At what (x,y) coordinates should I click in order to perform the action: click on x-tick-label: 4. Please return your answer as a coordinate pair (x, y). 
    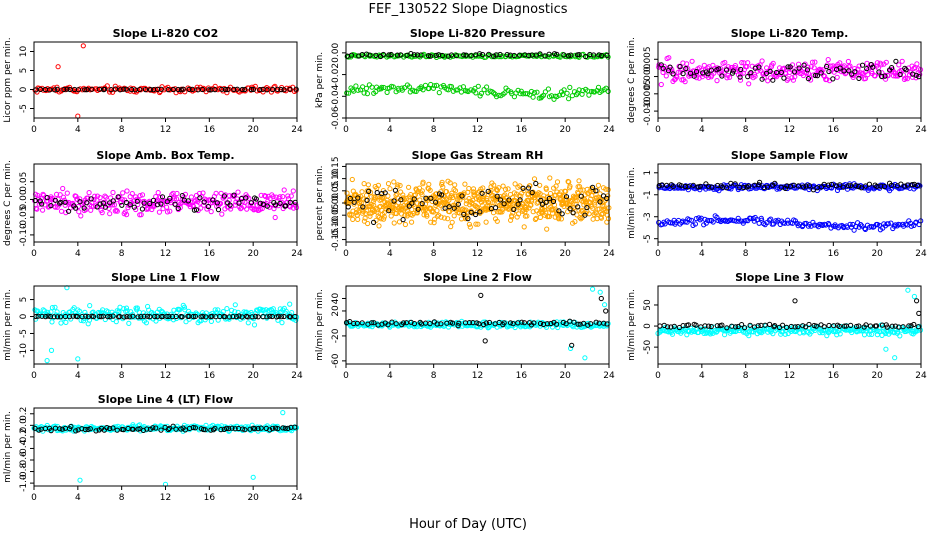
    Looking at the image, I should click on (390, 376).